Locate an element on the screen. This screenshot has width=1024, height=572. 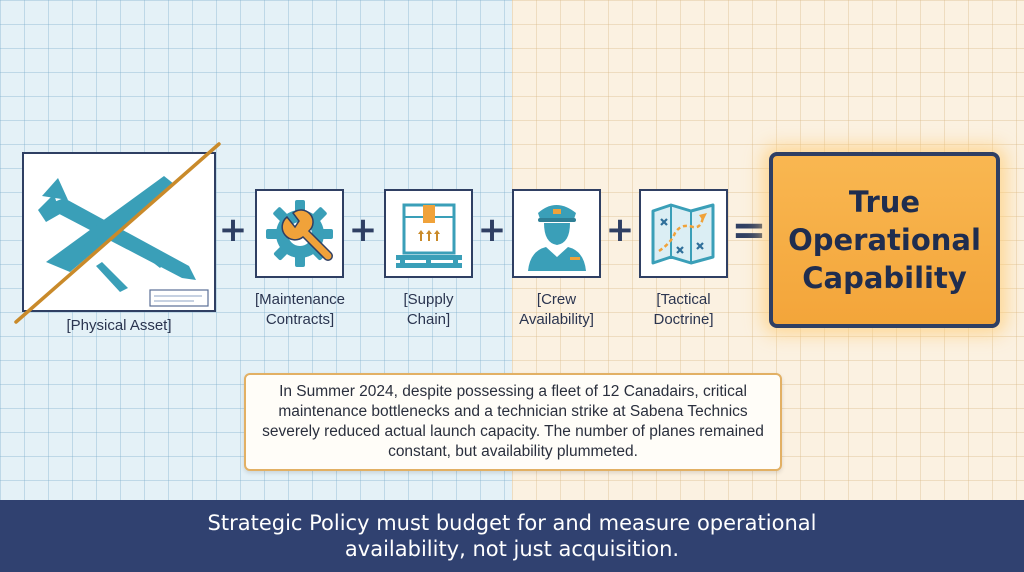
tactical-doctrine-text: [Tactical Doctrine] is located at coordinates (683, 309).